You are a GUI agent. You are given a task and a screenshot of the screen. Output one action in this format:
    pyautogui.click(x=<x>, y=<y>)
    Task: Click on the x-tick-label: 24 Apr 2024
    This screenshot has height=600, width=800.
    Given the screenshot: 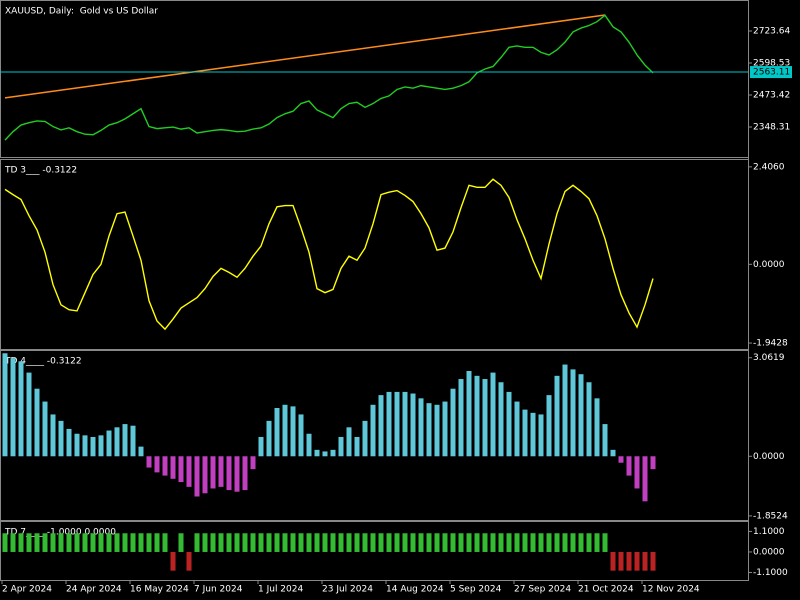 What is the action you would take?
    pyautogui.click(x=94, y=590)
    